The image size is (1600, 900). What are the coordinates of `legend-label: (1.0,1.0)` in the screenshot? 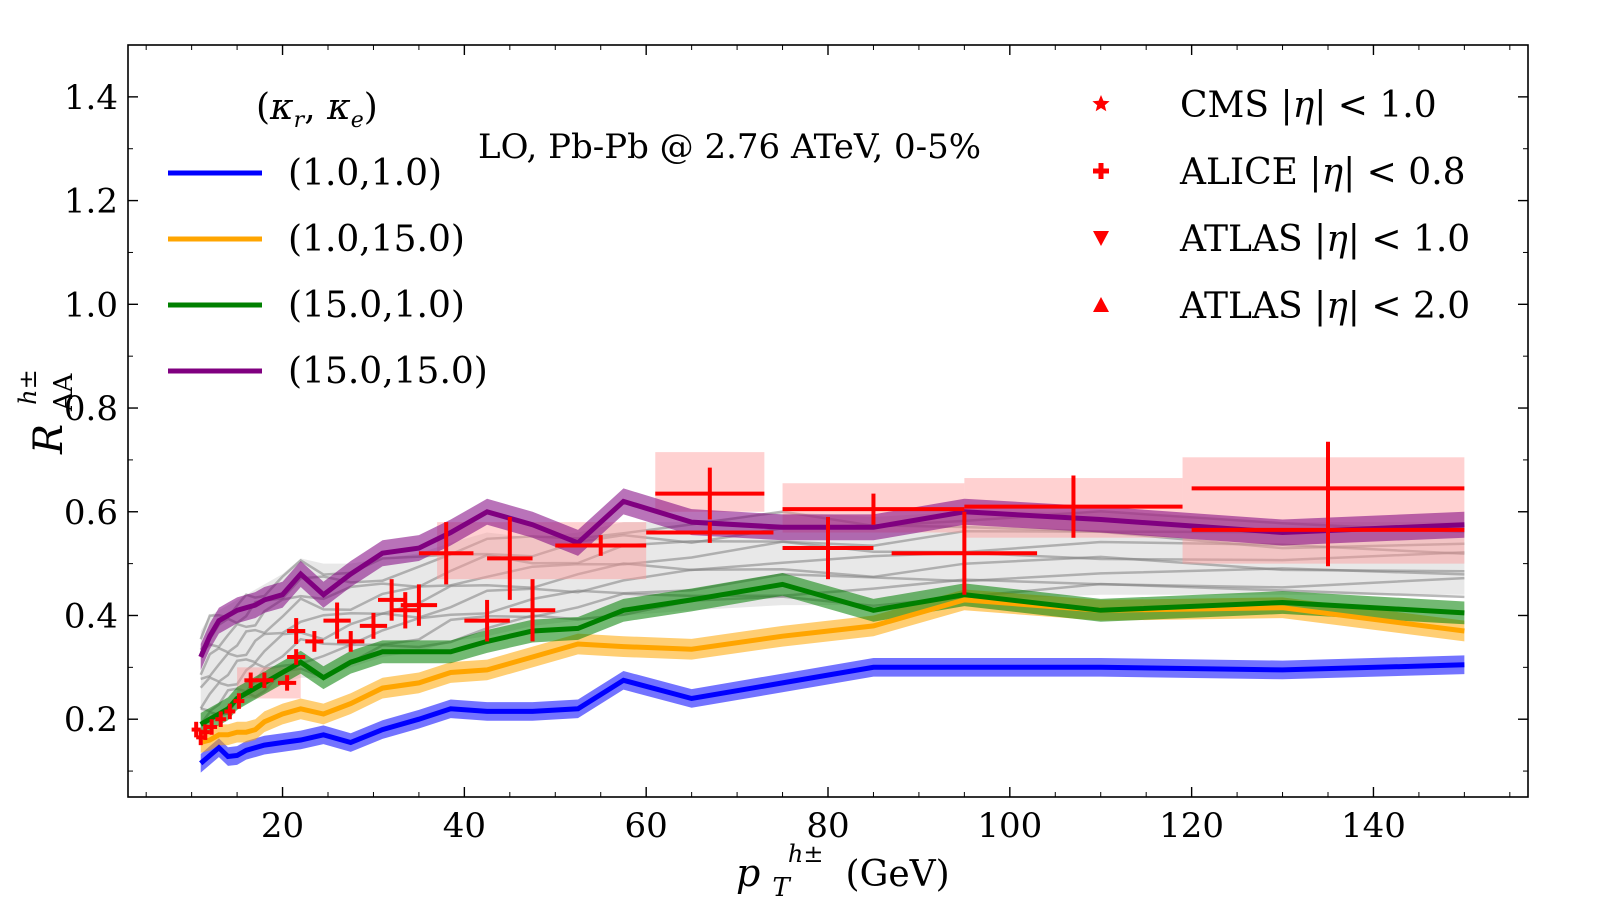 It's located at (365, 173).